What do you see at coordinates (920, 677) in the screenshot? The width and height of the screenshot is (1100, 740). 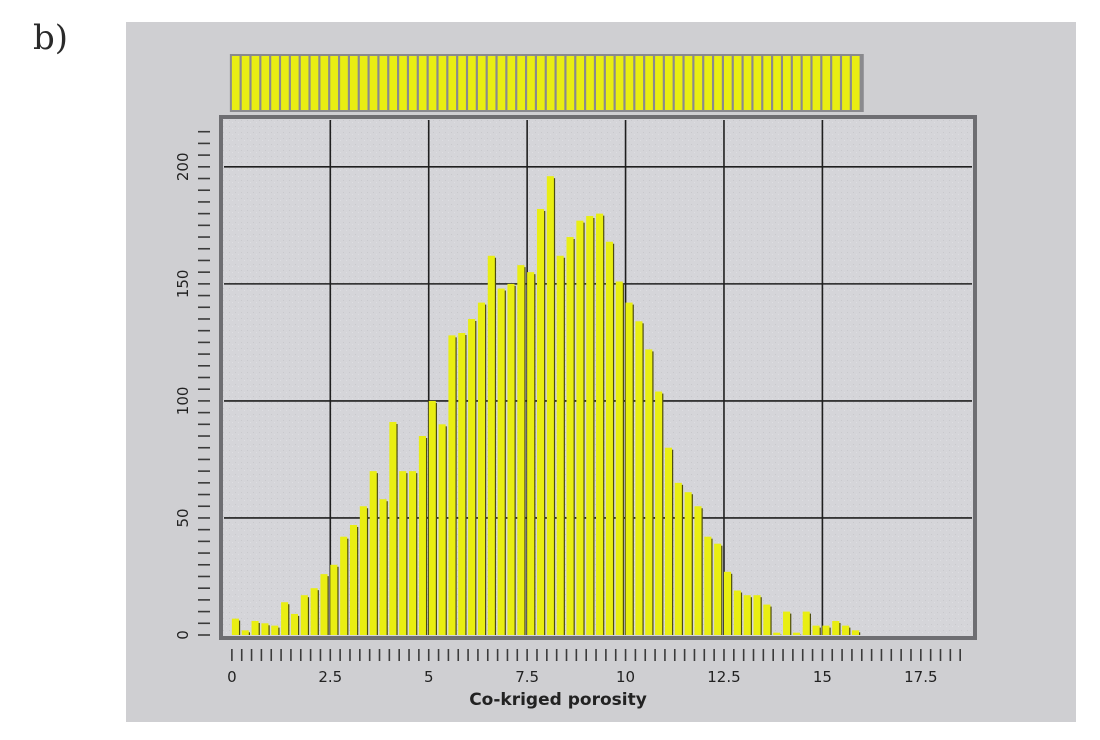 I see `x-tick-label: 17.5` at bounding box center [920, 677].